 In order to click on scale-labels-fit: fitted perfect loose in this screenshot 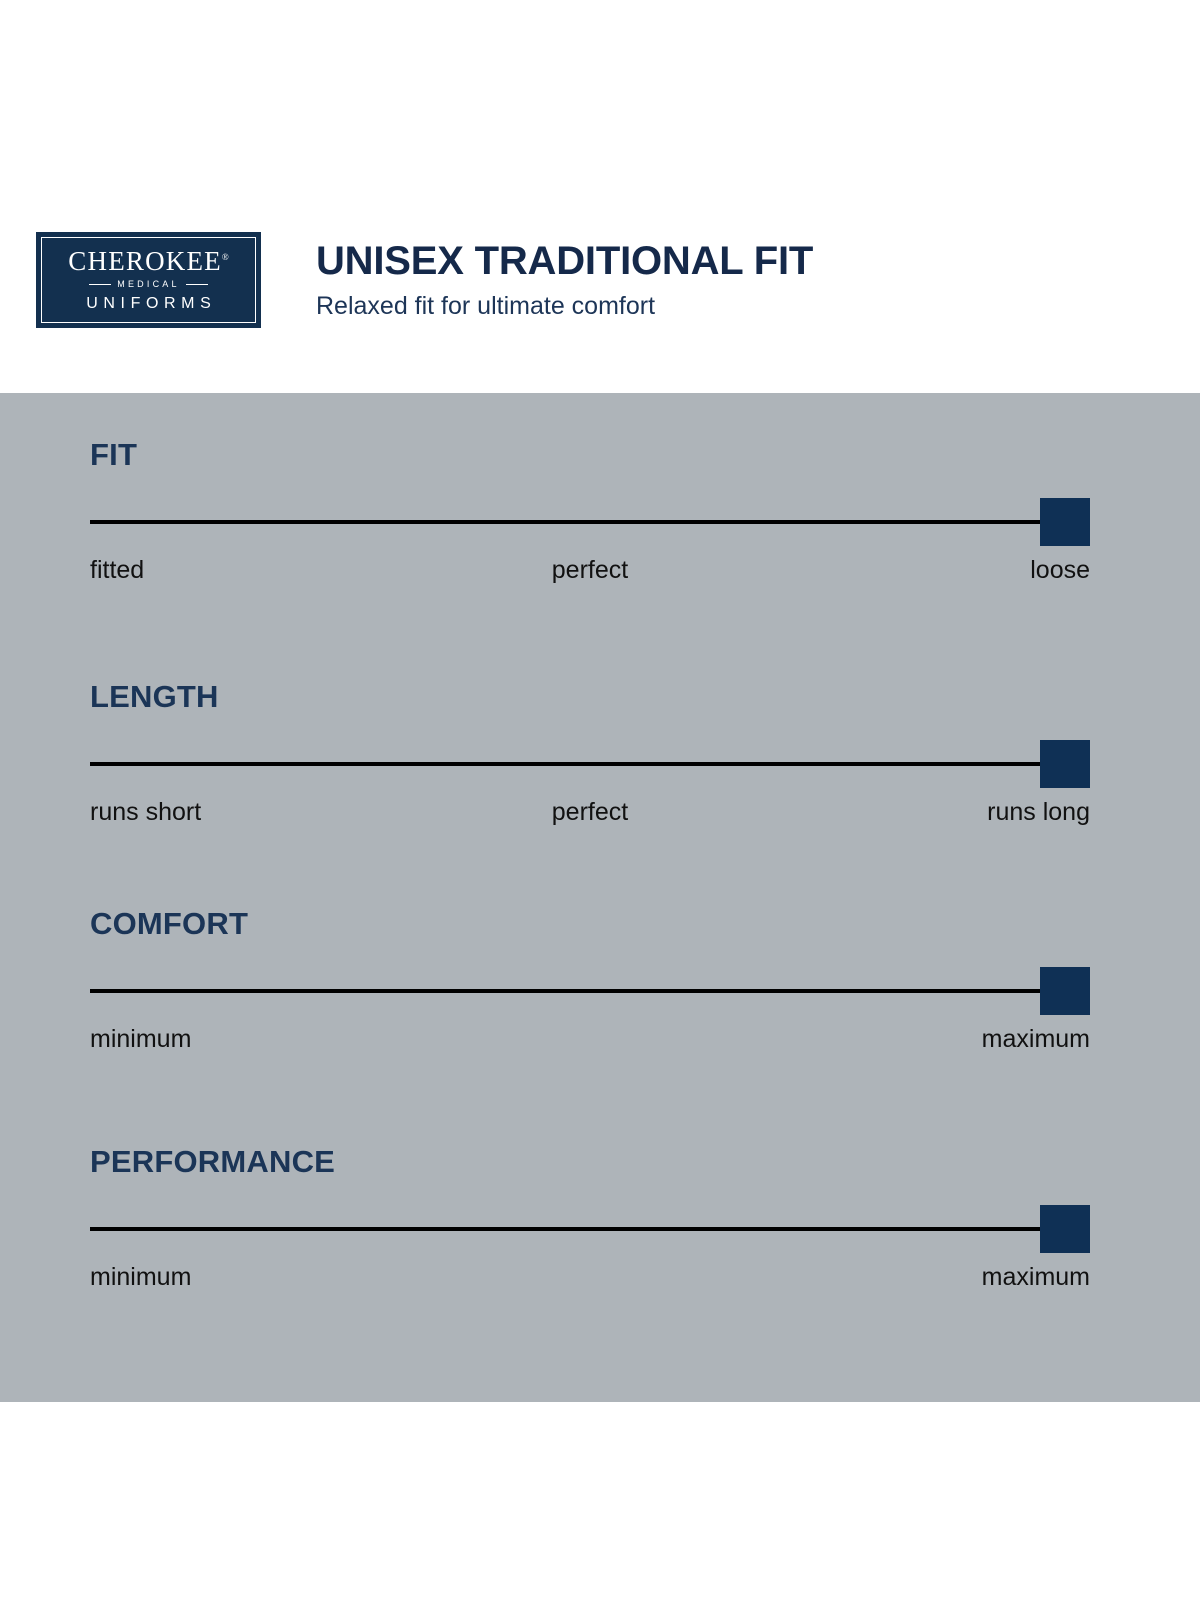, I will do `click(590, 572)`.